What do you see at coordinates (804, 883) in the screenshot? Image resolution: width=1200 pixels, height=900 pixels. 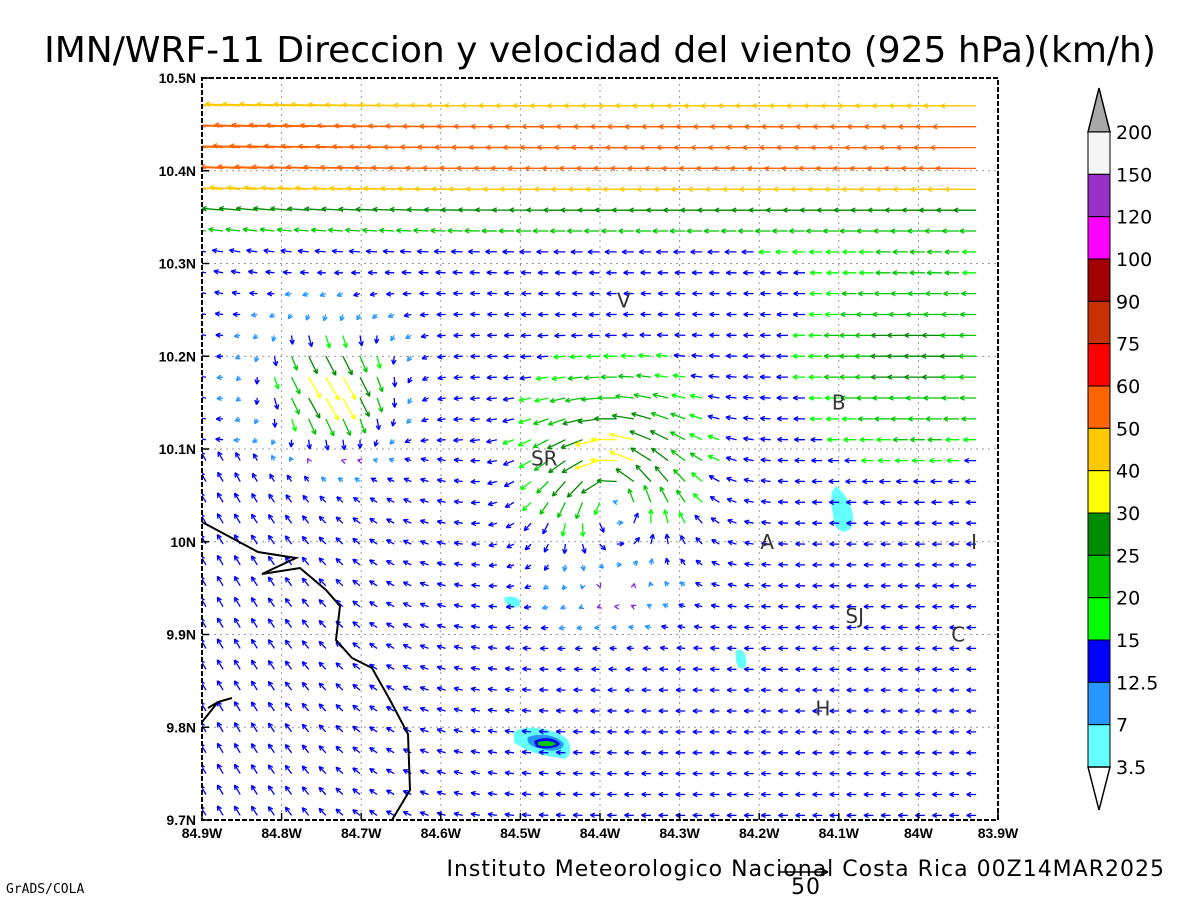 I see `reference-vector: 50` at bounding box center [804, 883].